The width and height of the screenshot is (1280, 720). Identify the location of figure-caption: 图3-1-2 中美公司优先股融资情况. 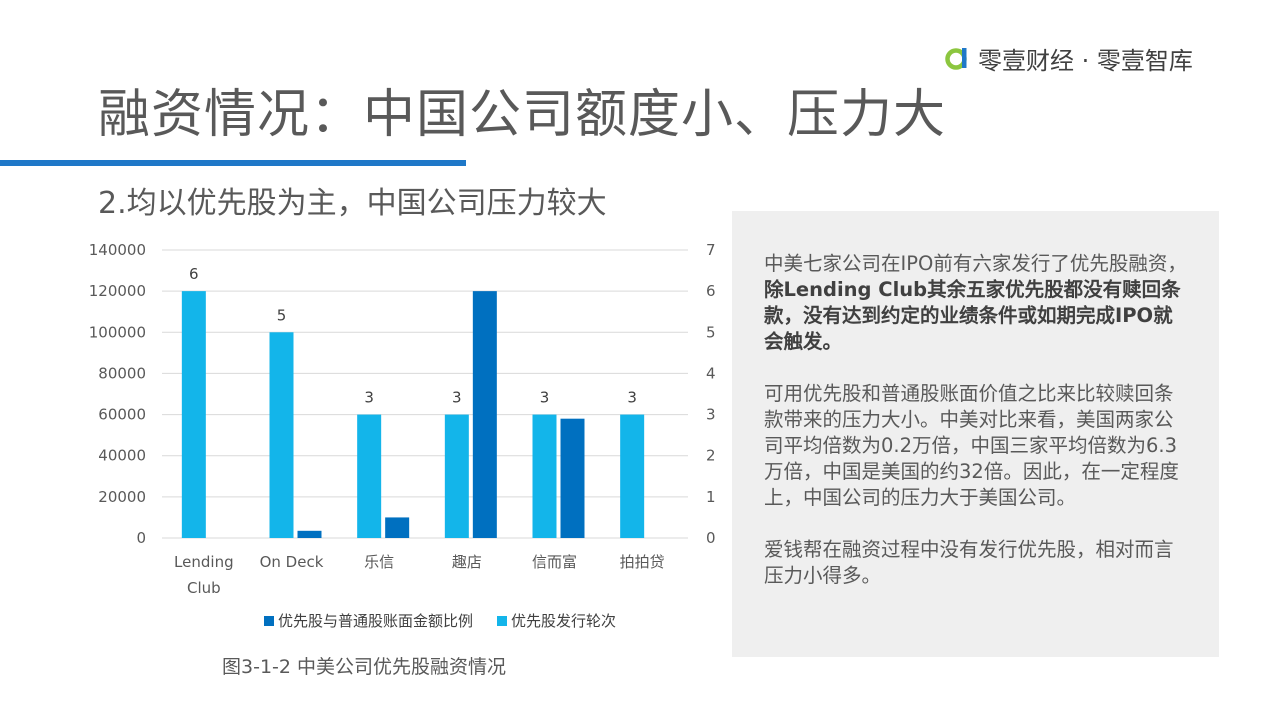
(364, 667).